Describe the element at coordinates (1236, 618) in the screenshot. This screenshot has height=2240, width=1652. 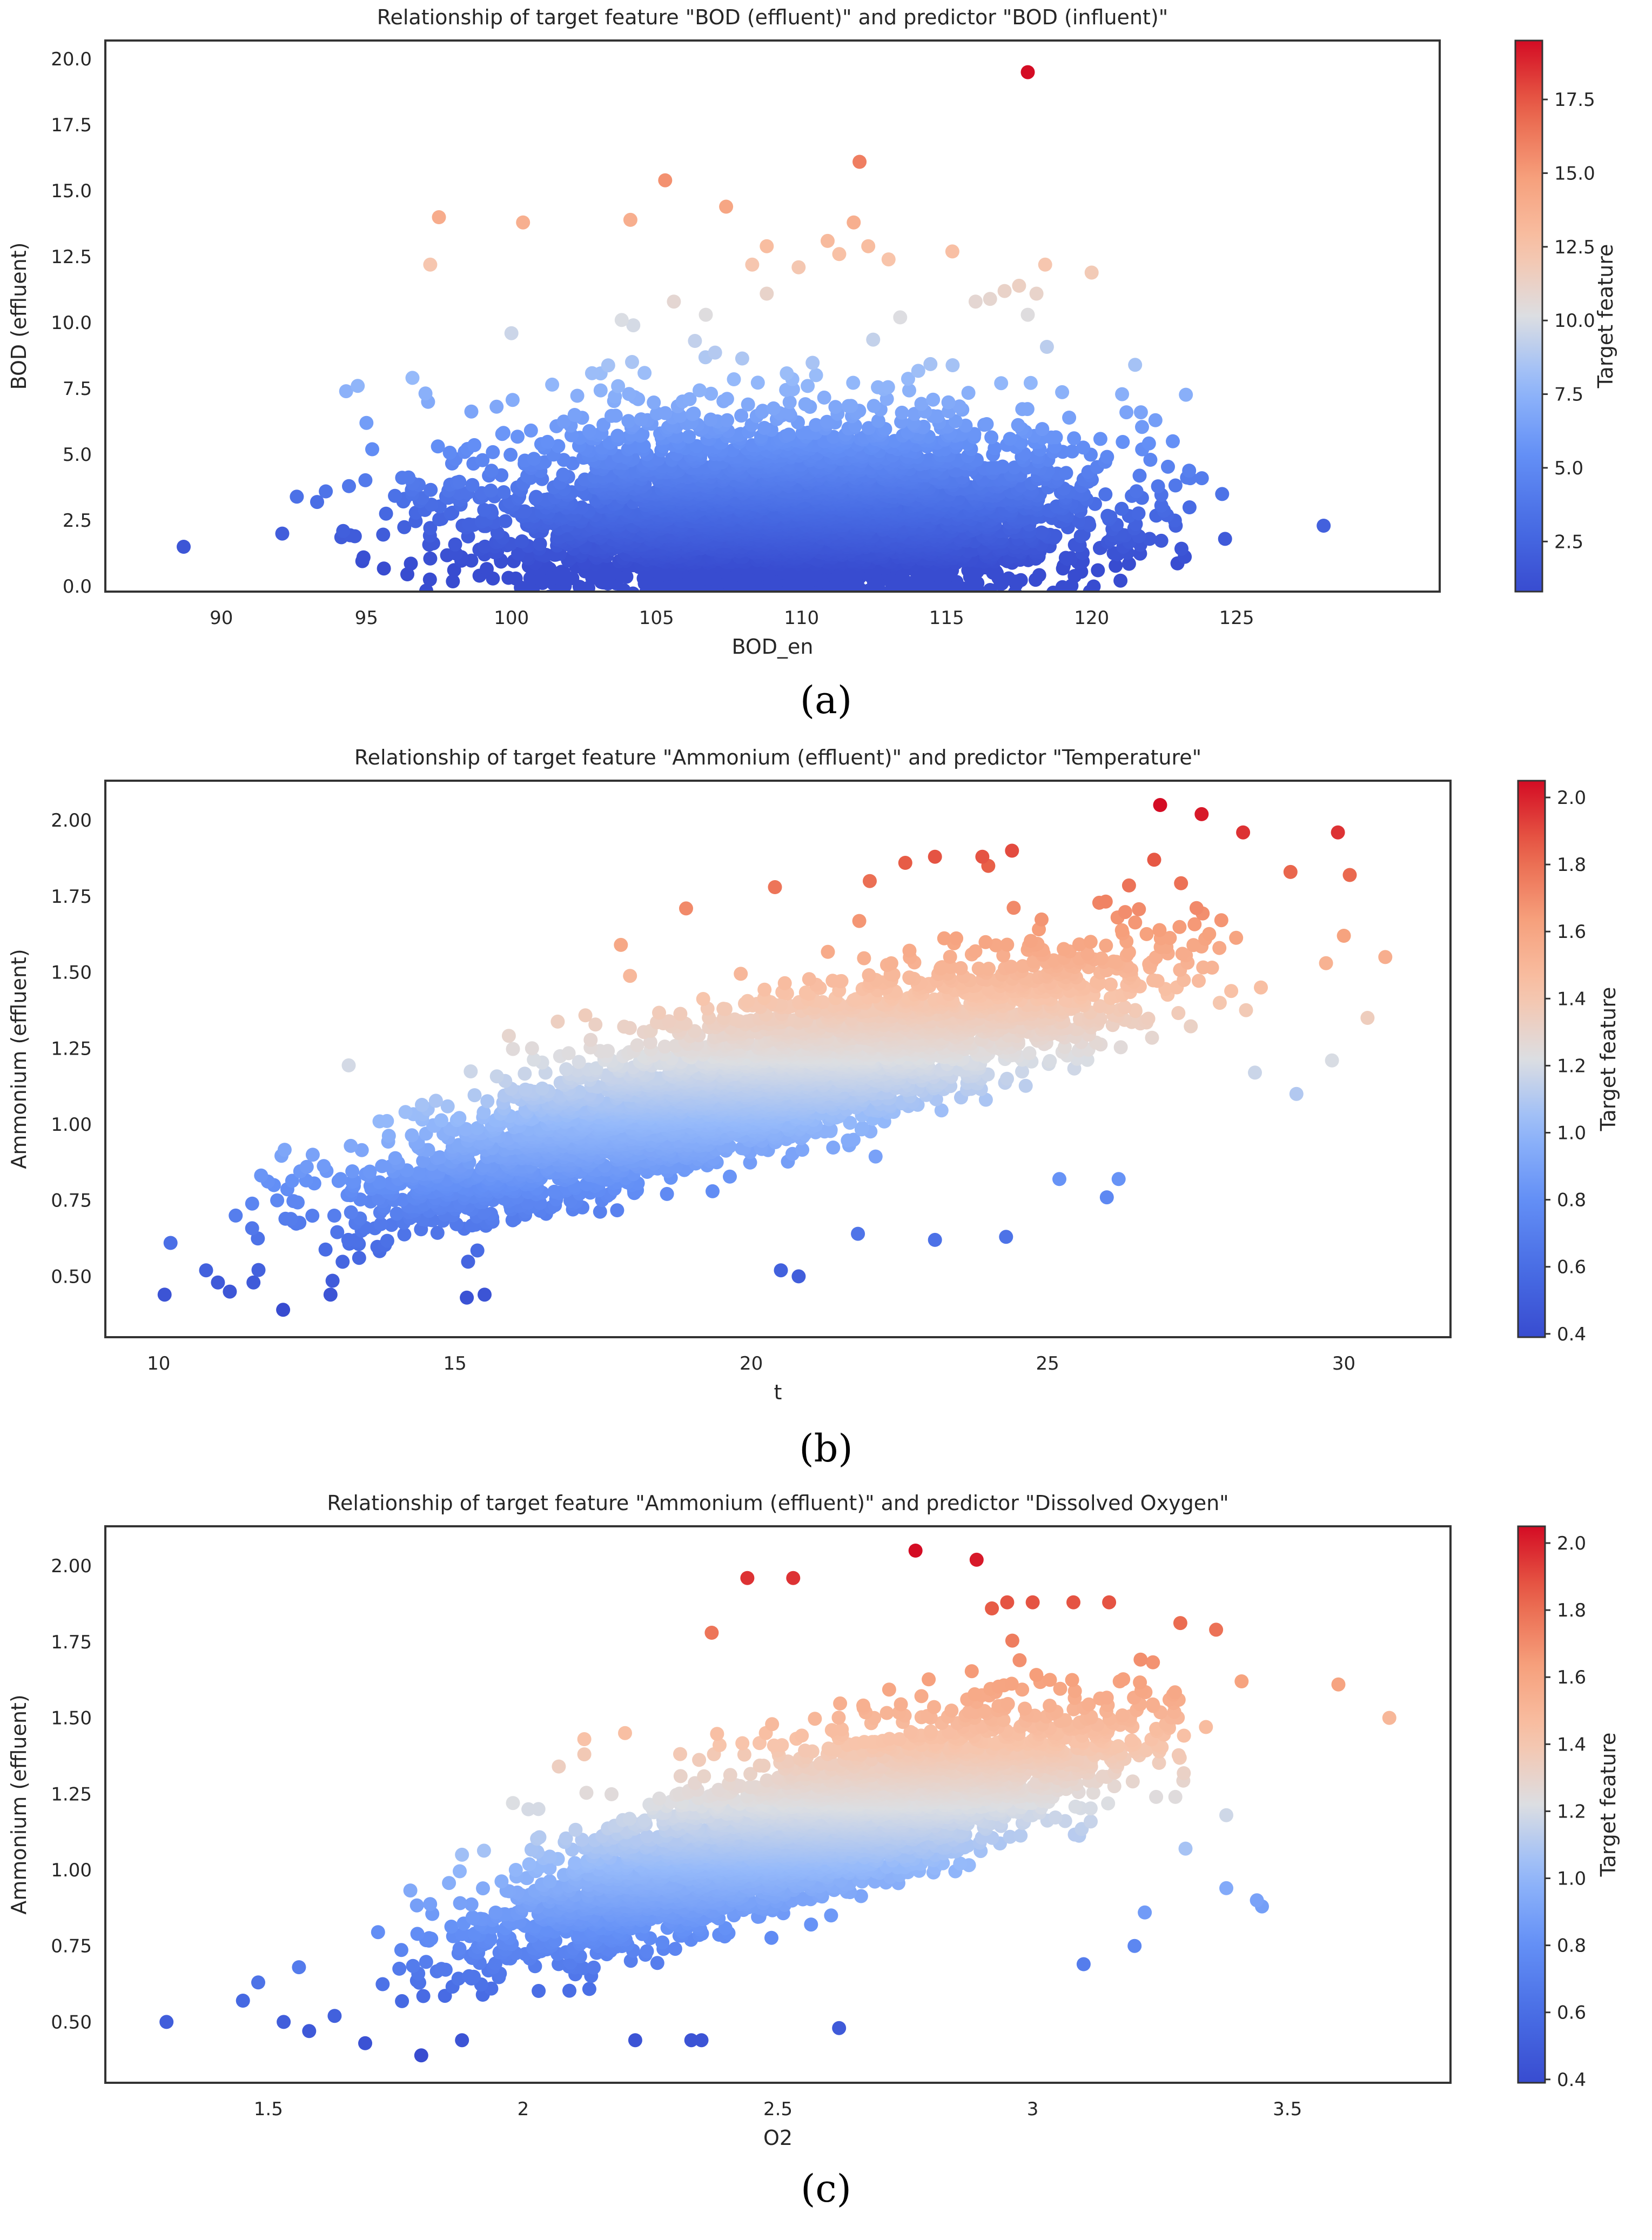
I see `x-tick-label: 125` at that location.